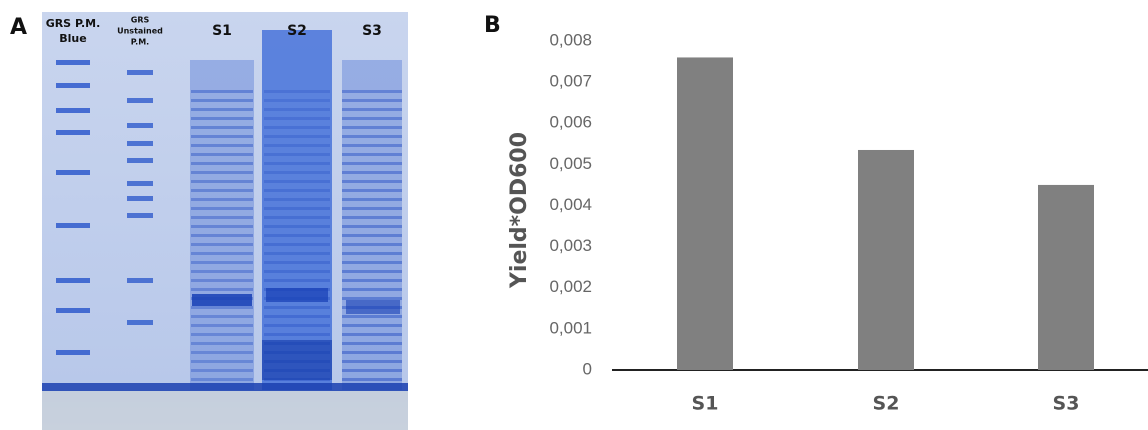  I want to click on panel-label: B, so click(492, 25).